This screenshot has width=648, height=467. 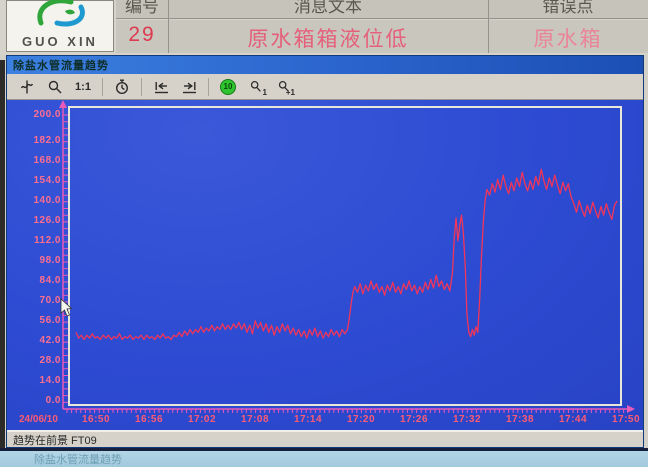 I want to click on alarm-header-errorpoint: 错误点, so click(x=568, y=8).